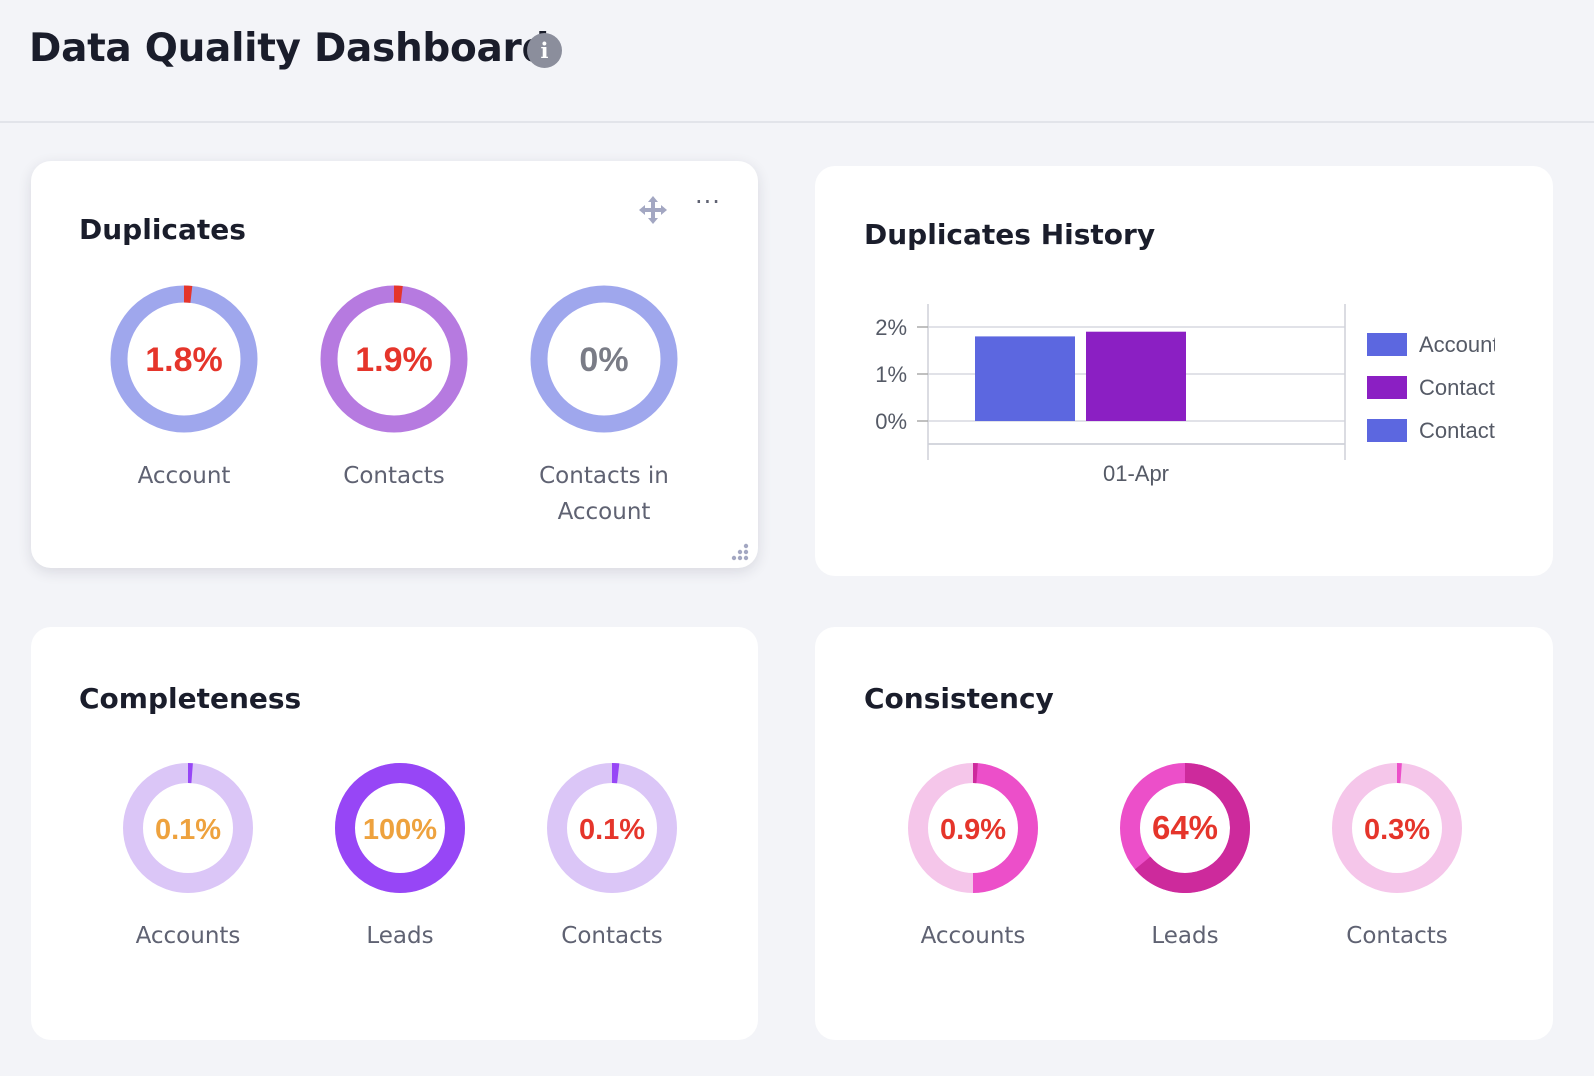 This screenshot has width=1594, height=1076. I want to click on gauge-value: 1.8%, so click(184, 360).